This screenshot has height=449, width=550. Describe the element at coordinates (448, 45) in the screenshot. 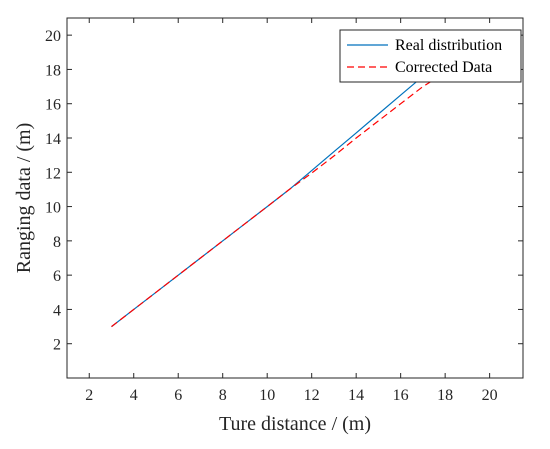

I see `legend-label-real-distribution: Real distribution` at that location.